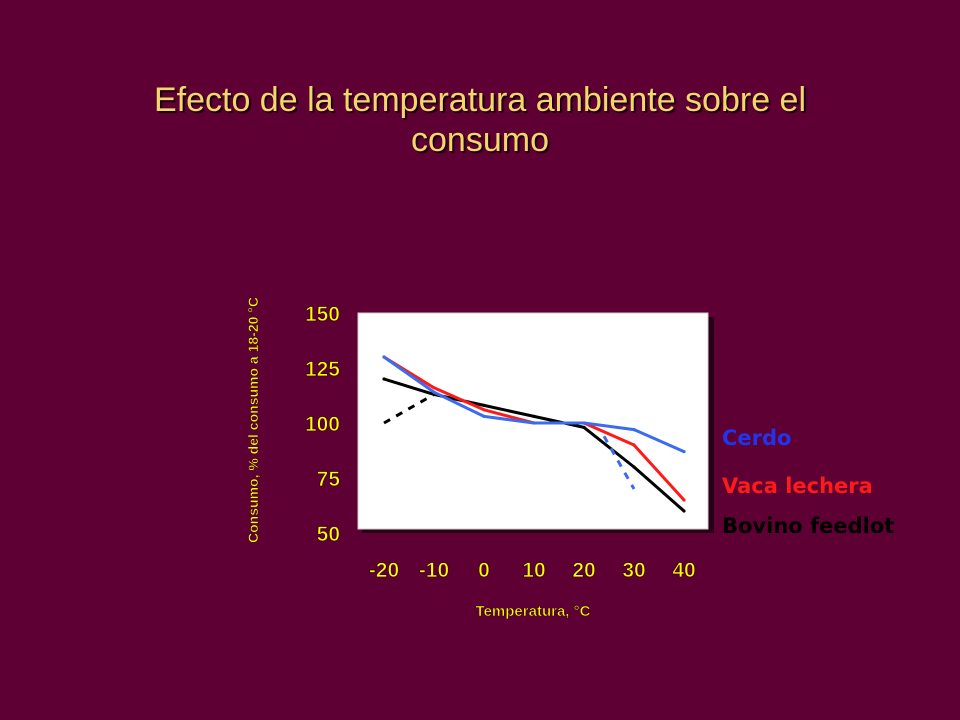 Image resolution: width=960 pixels, height=720 pixels. I want to click on x-tick-labels: -20 -10 0 10 20 30 40, so click(532, 571).